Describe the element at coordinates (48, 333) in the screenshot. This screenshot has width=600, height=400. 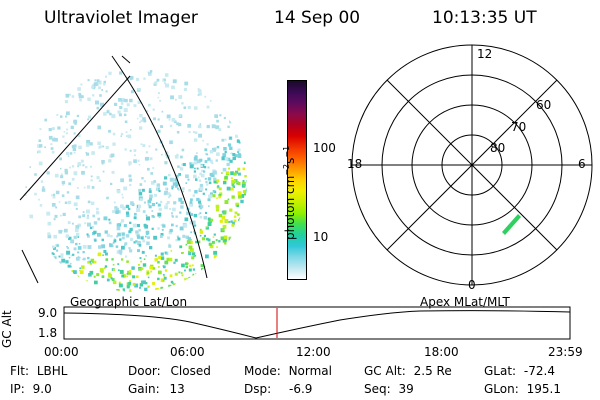
I see `timeline-ytick-bottom: 1.8` at that location.